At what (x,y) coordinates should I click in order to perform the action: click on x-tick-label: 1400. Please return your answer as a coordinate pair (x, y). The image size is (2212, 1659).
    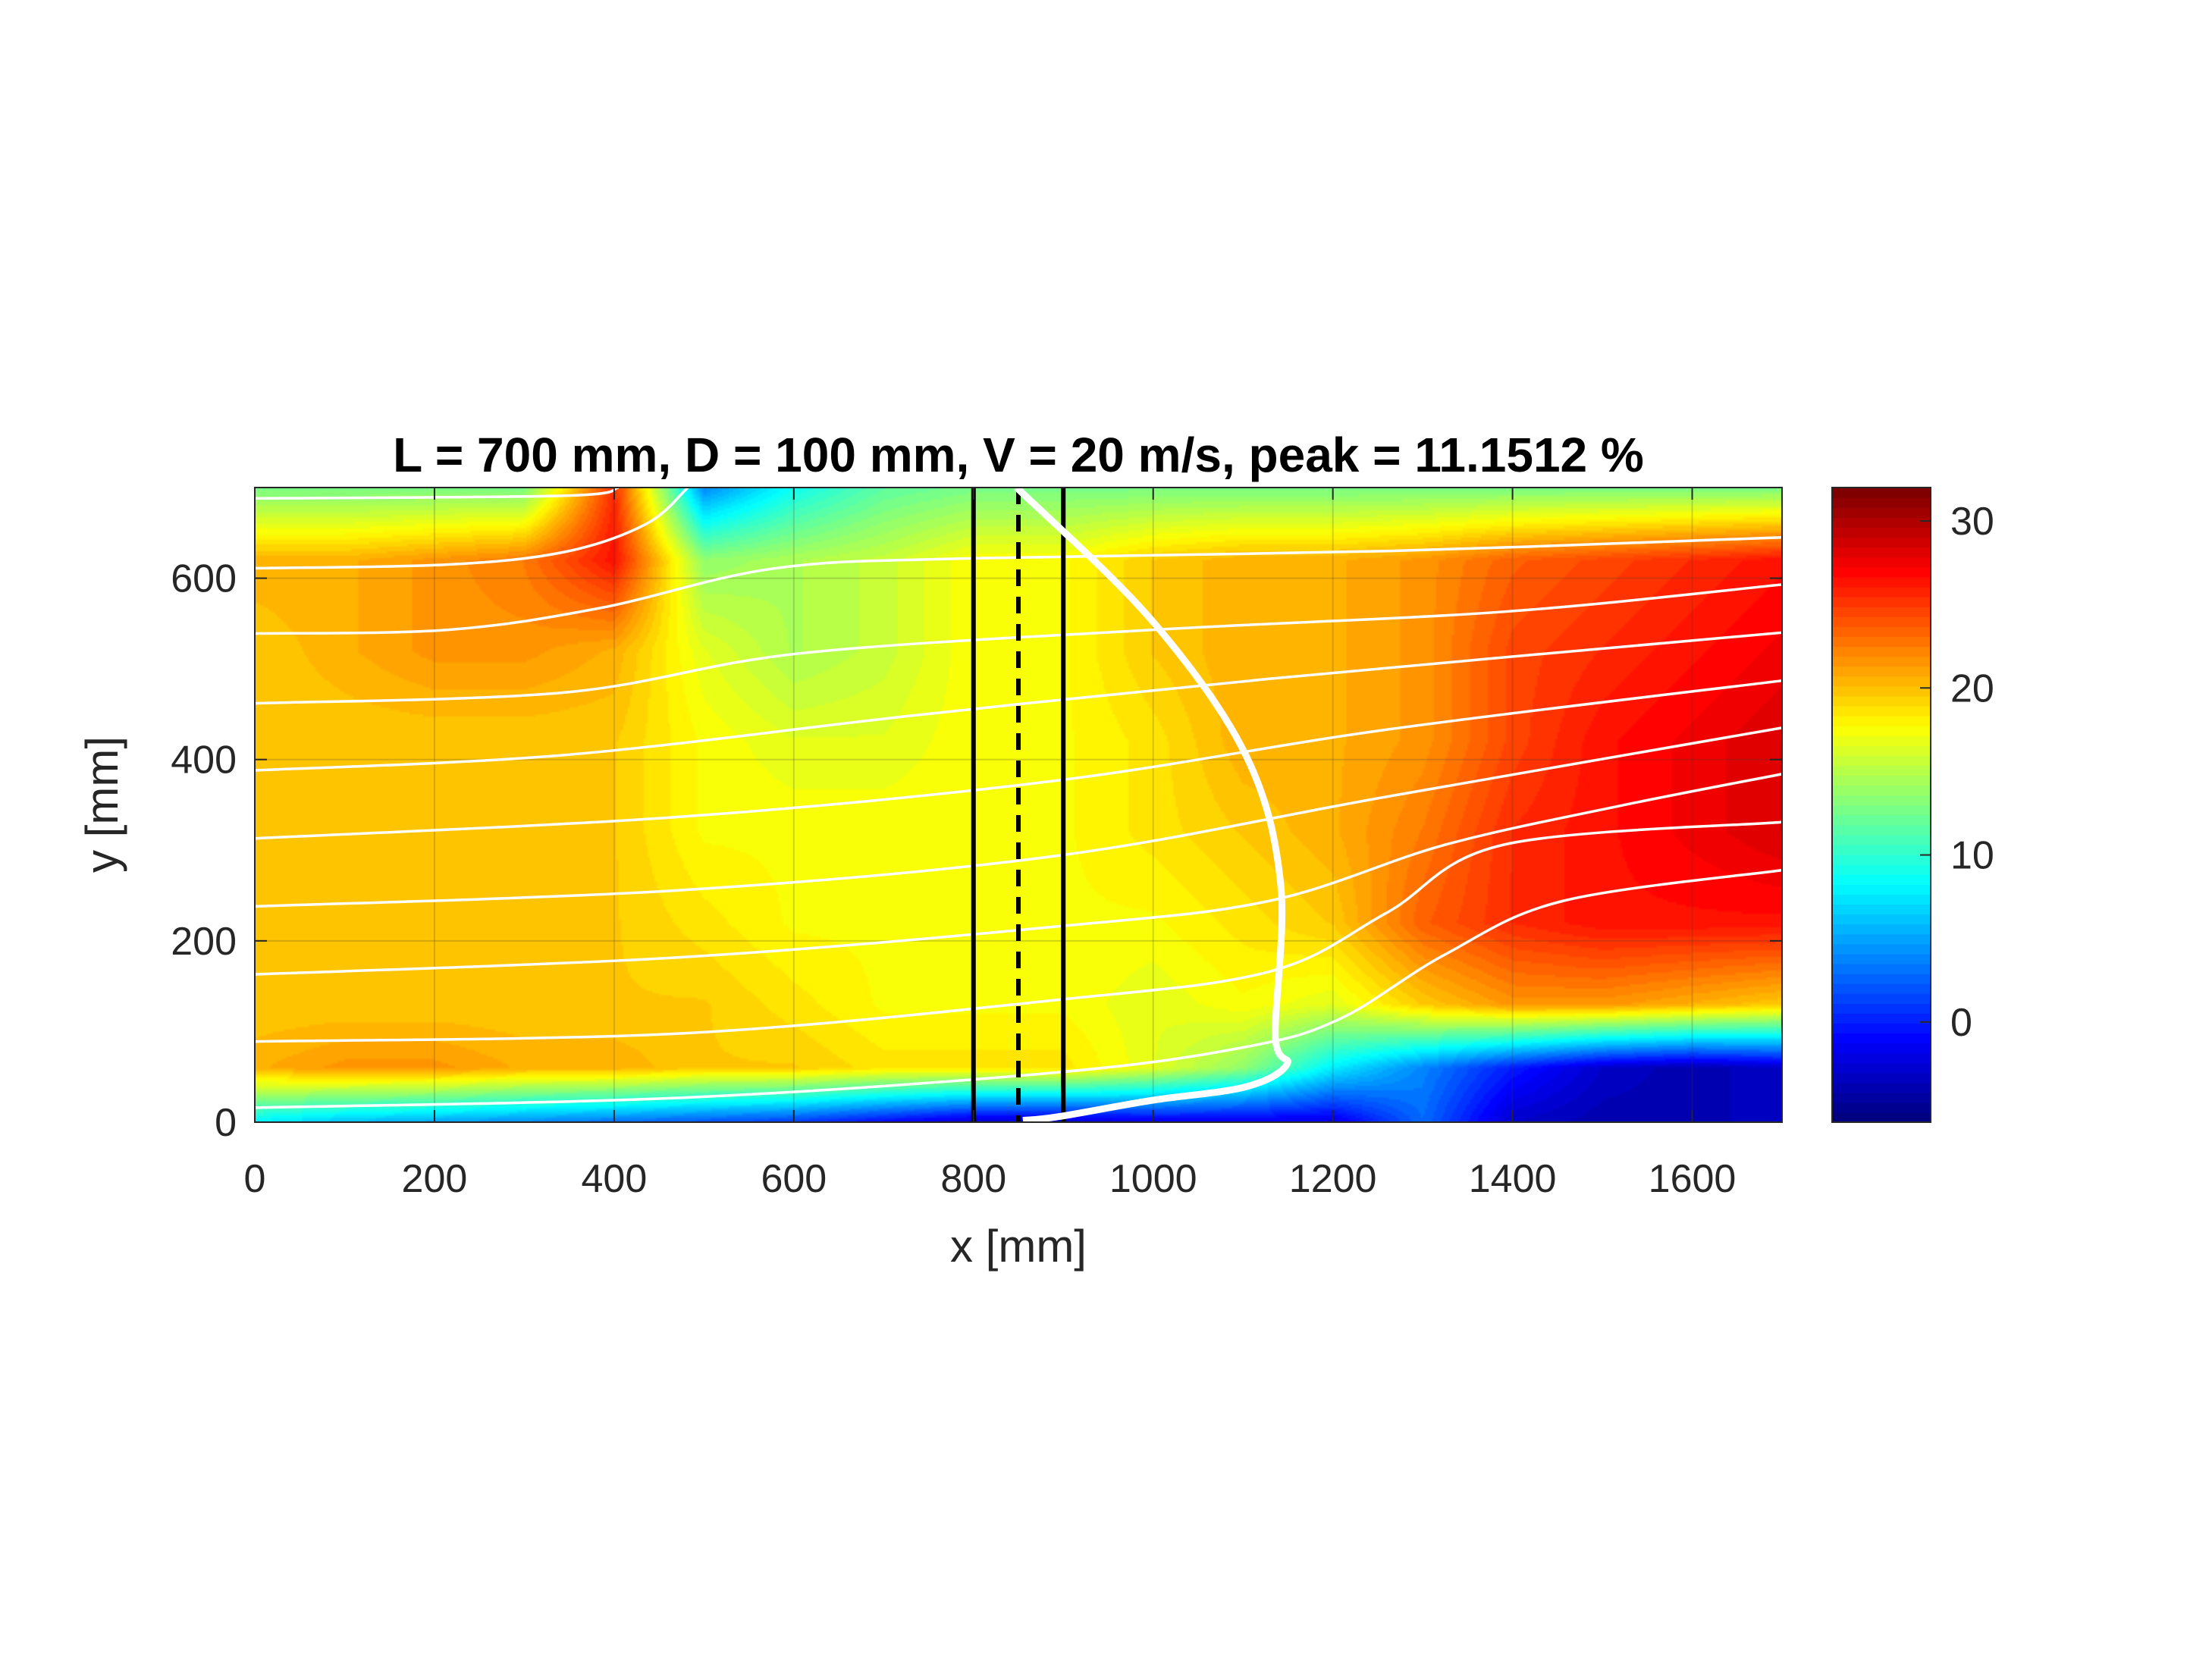
    Looking at the image, I should click on (1513, 1179).